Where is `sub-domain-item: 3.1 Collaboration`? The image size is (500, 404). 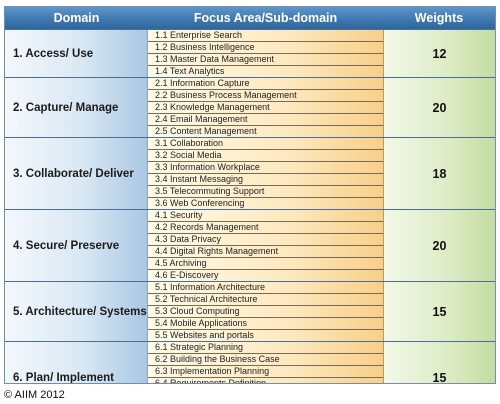 sub-domain-item: 3.1 Collaboration is located at coordinates (265, 144).